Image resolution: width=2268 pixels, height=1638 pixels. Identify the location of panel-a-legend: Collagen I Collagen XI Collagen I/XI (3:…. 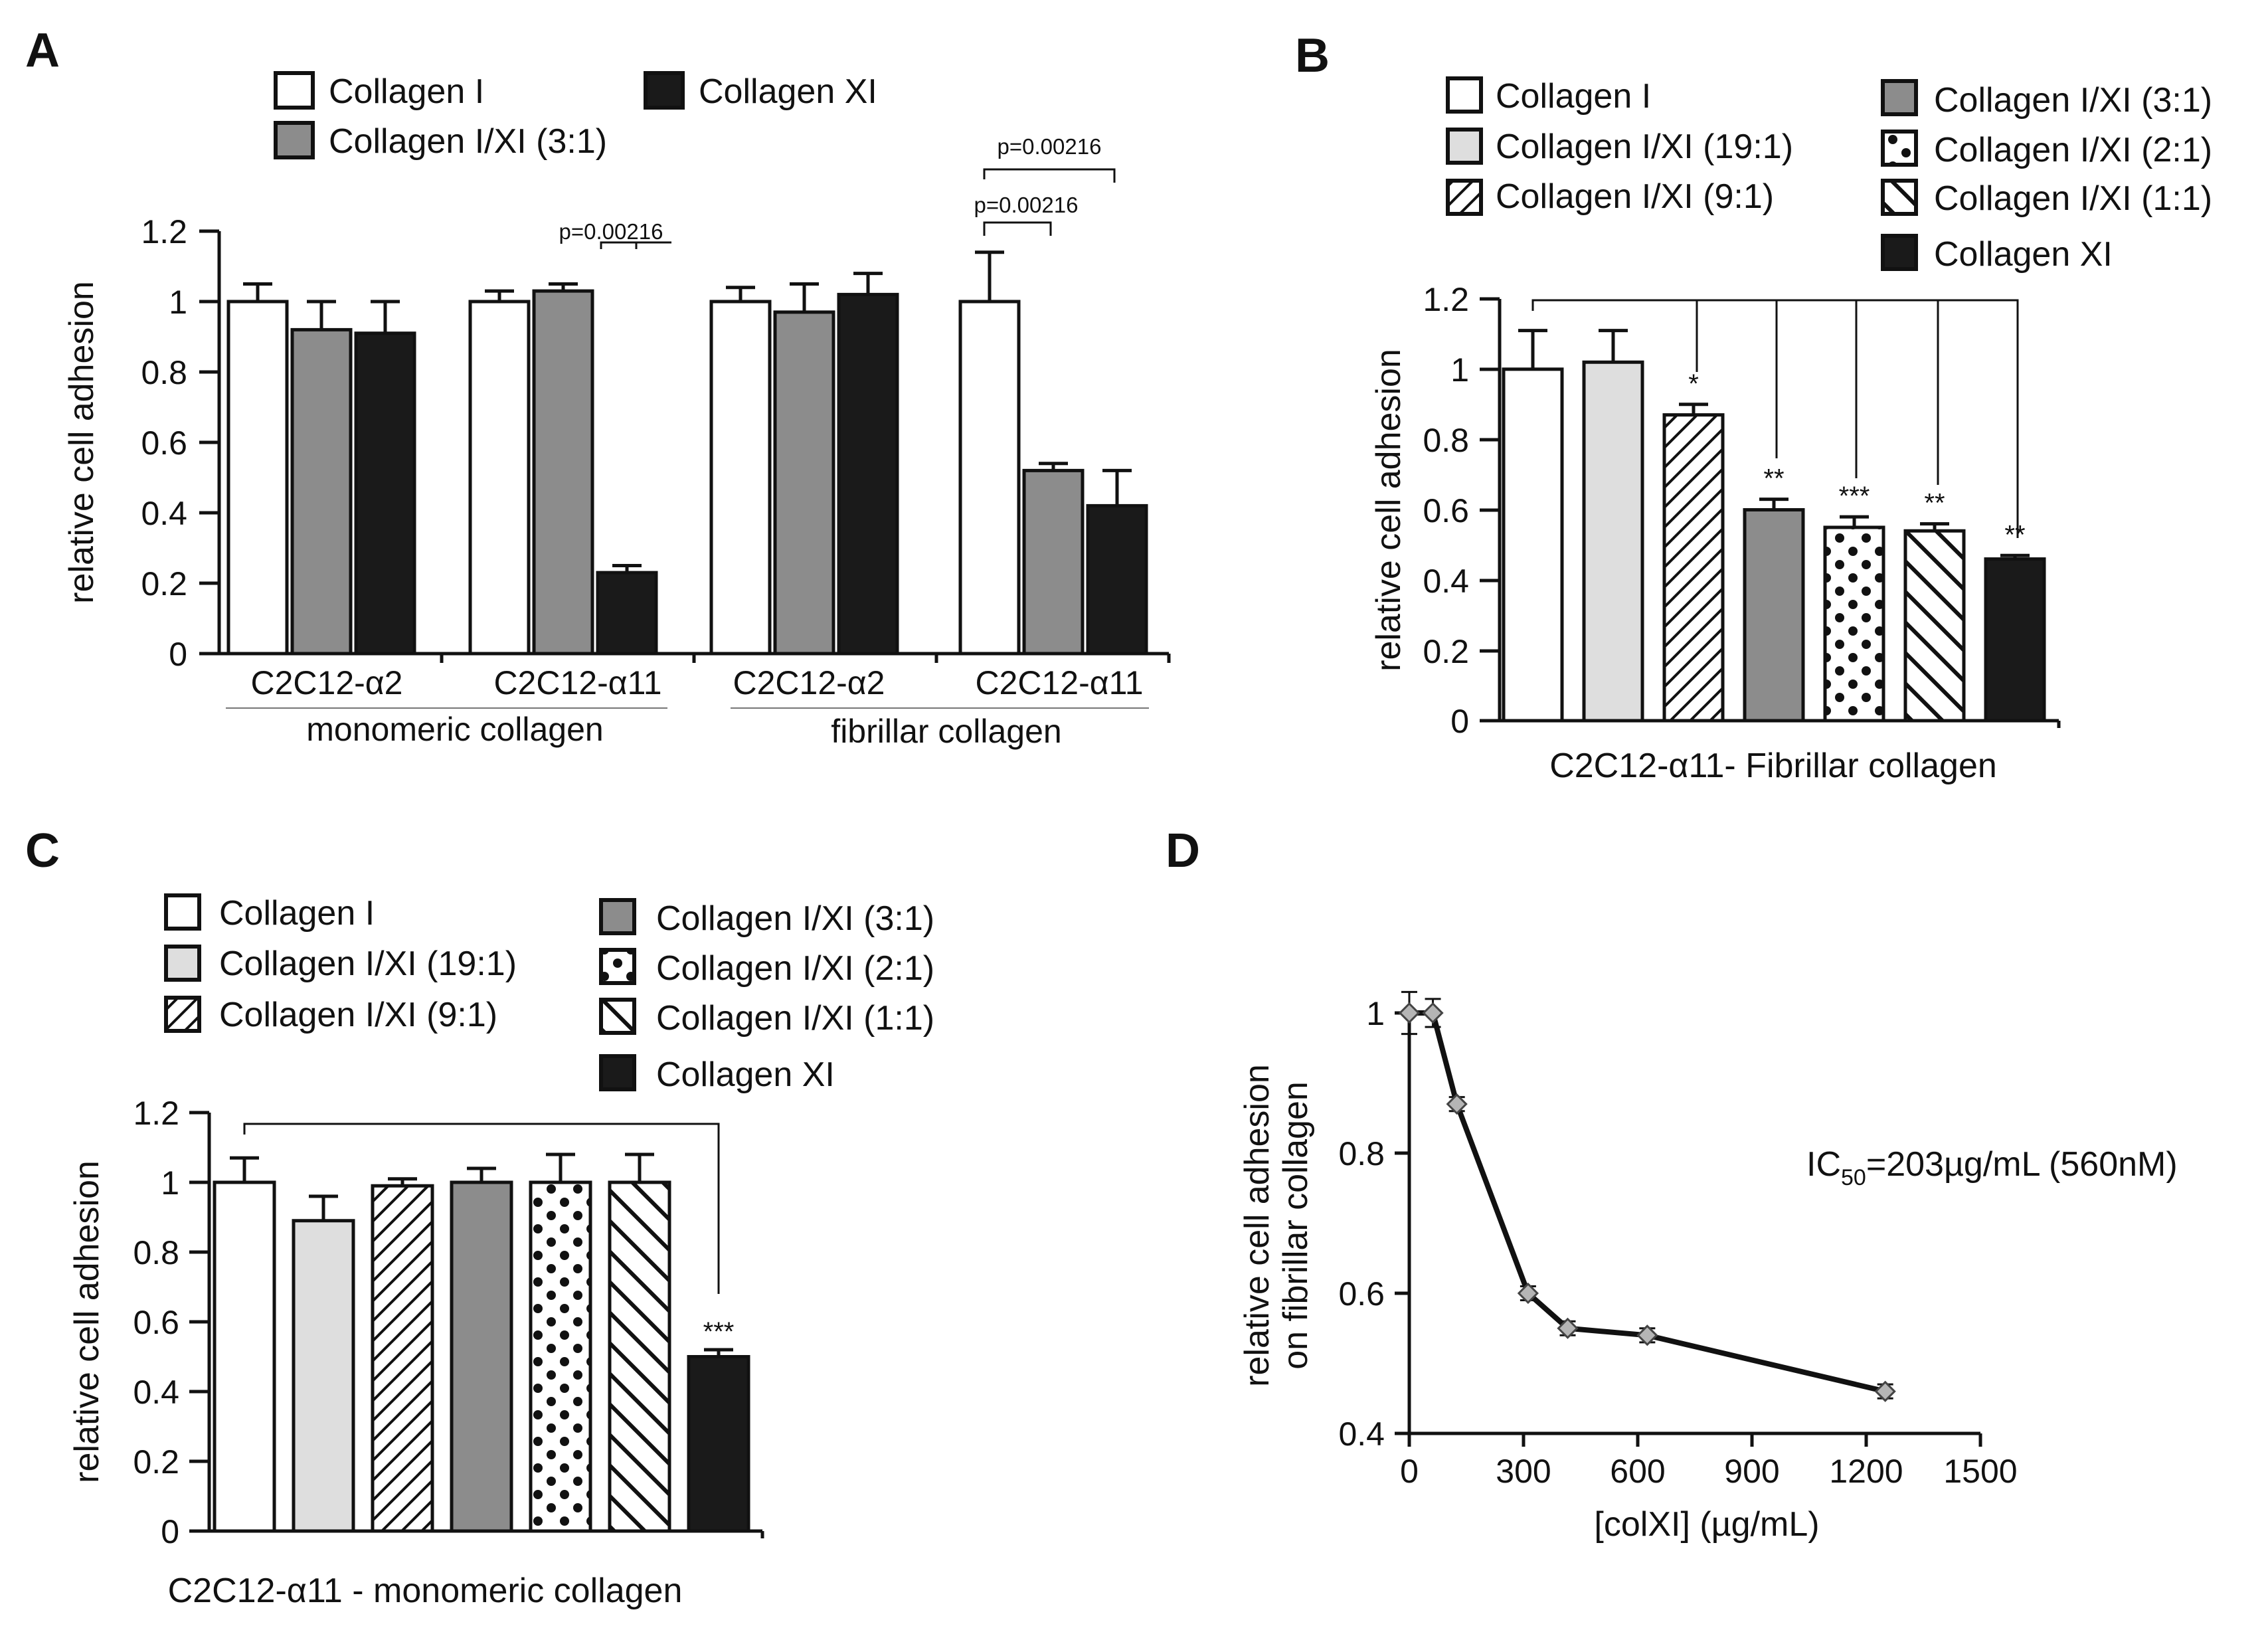
(575, 116).